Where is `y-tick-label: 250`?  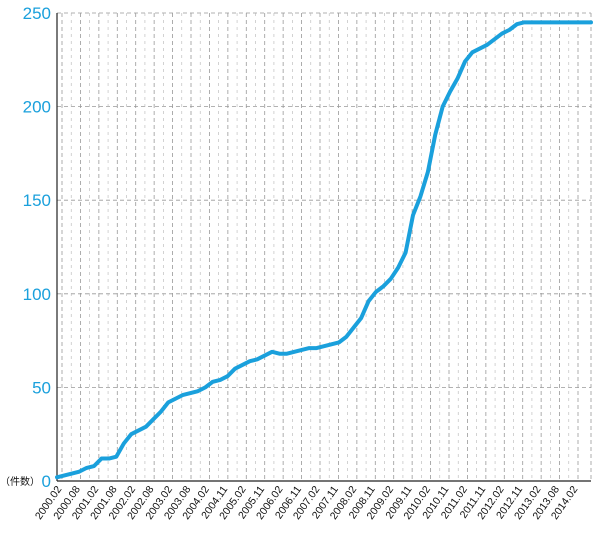
y-tick-label: 250 is located at coordinates (37, 13).